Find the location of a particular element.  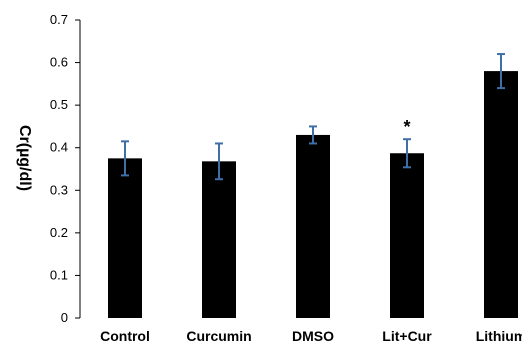

y-tick-label: 0.7 is located at coordinates (59, 19).